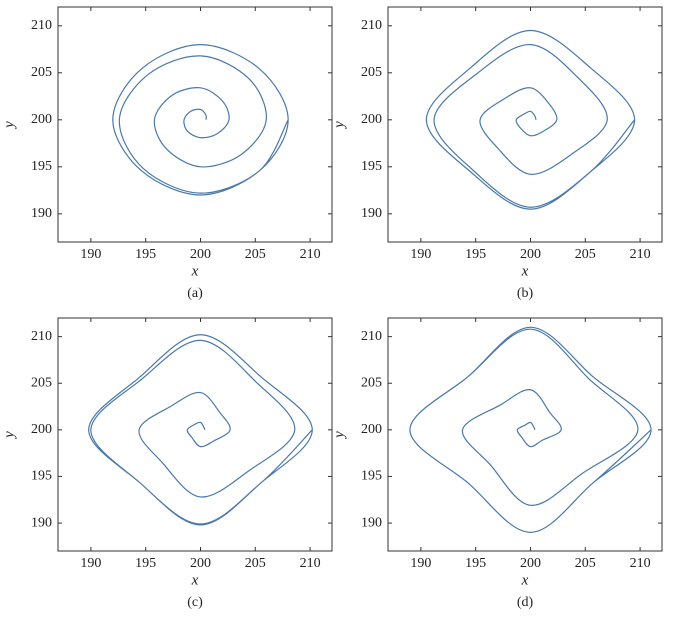  I want to click on caption: (d), so click(525, 602).